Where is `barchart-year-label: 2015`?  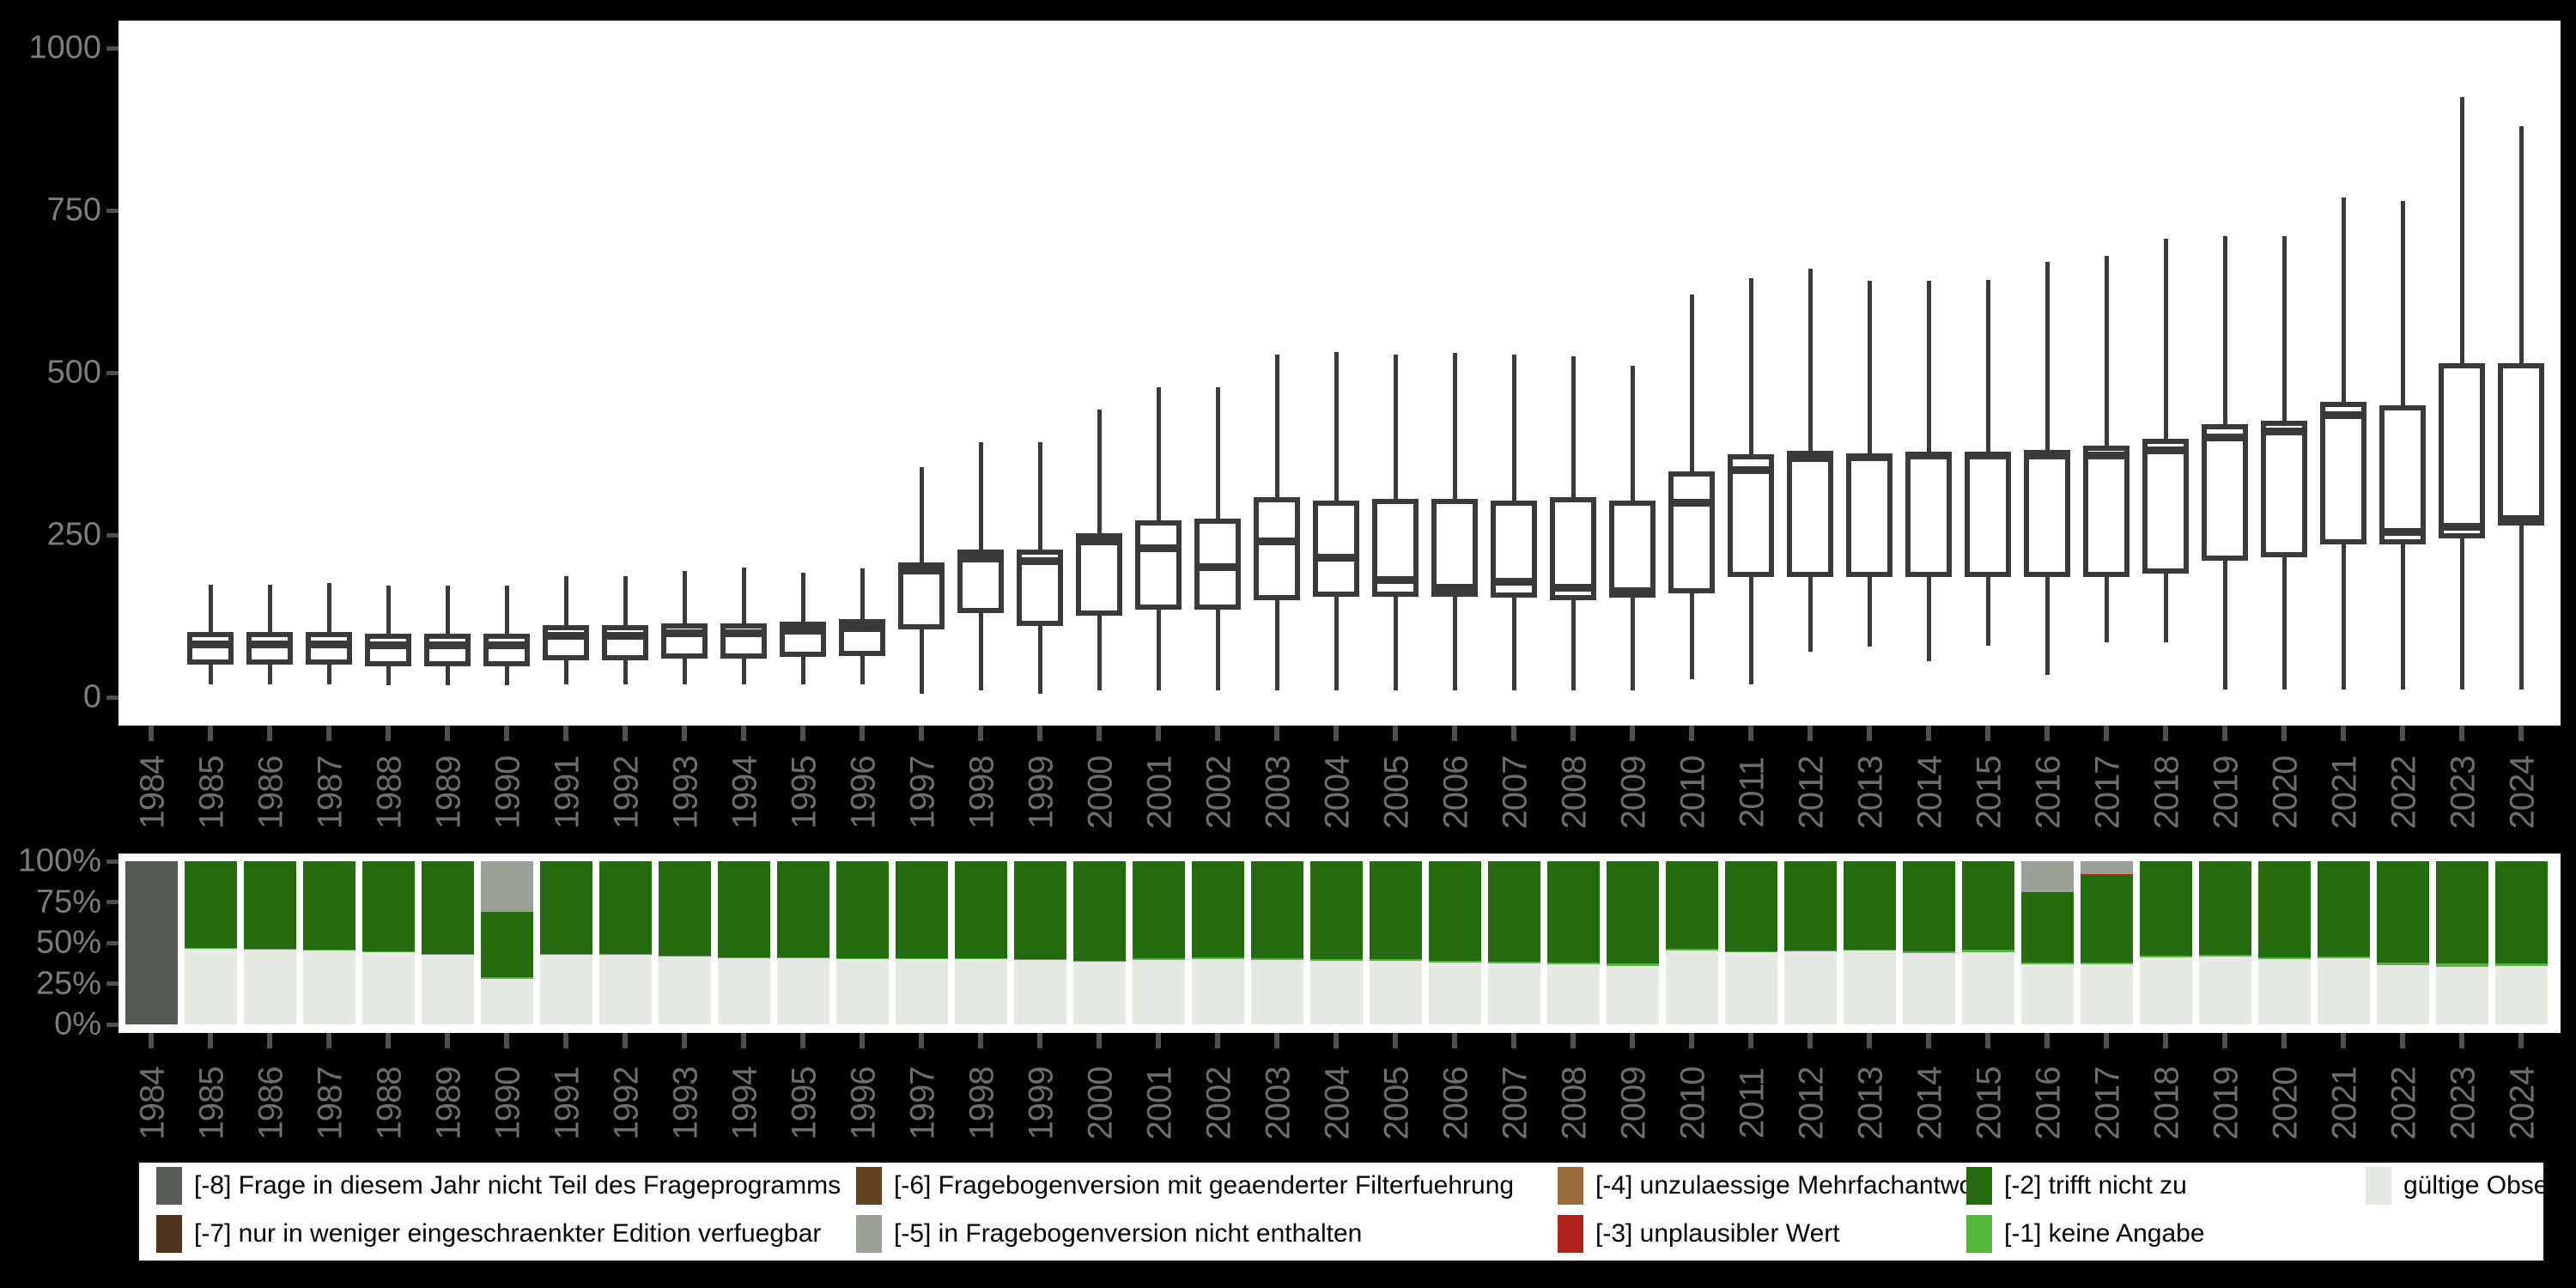 barchart-year-label: 2015 is located at coordinates (1989, 1103).